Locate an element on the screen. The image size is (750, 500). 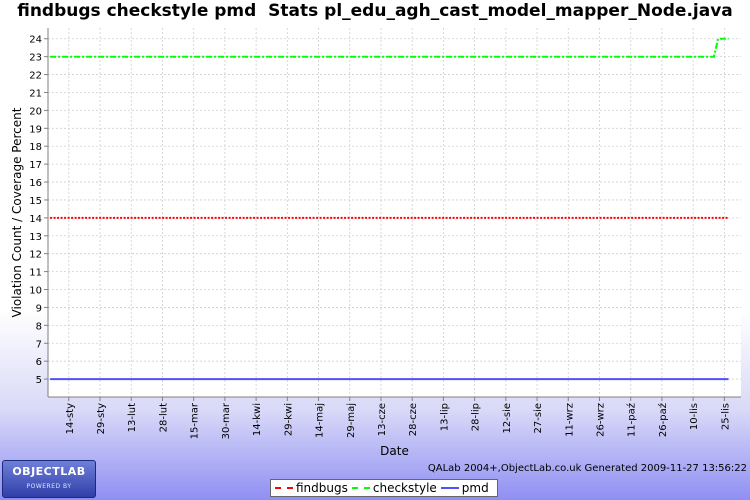
x-tick-label: 29-kwi is located at coordinates (288, 419).